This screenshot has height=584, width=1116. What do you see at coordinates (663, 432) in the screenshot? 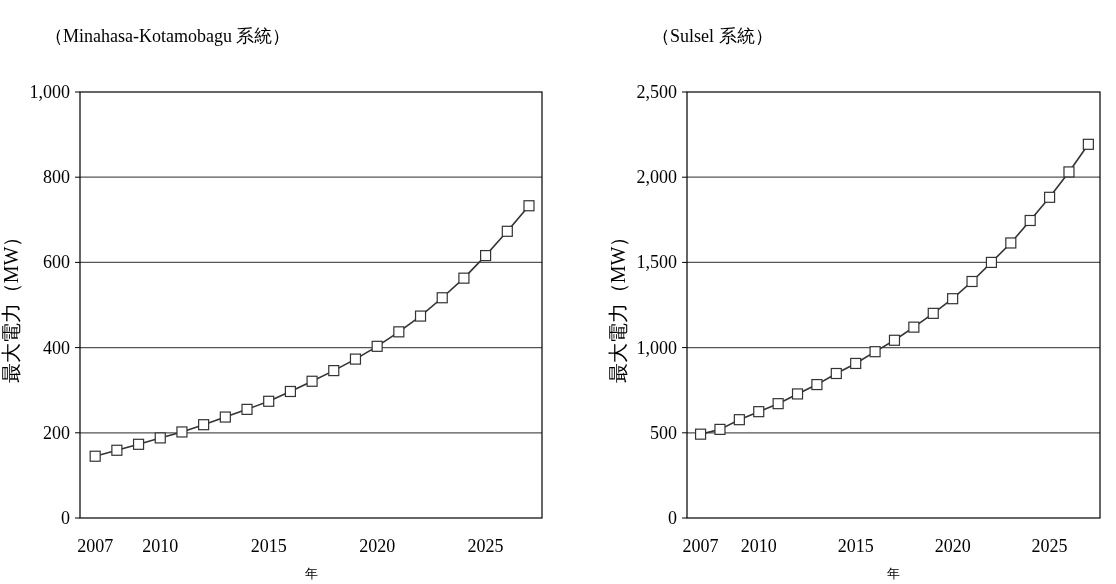
I see `y-tick-label: 500` at bounding box center [663, 432].